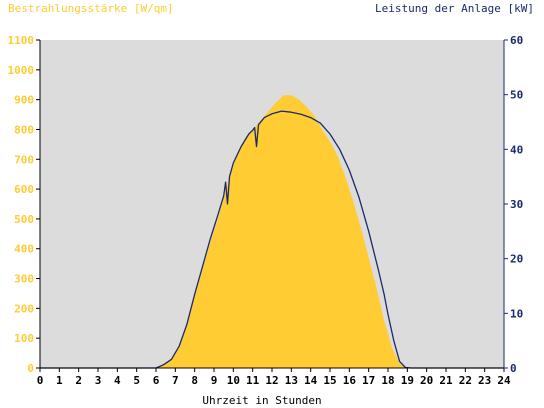 This screenshot has width=544, height=408. I want to click on left-y-tick-label: 800, so click(24, 129).